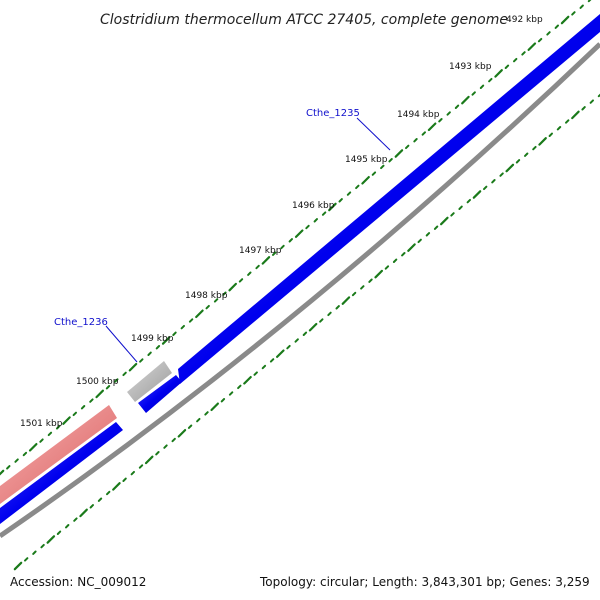 This screenshot has width=600, height=600. I want to click on gene-feature-cthe-1236-pseudo, so click(149, 381).